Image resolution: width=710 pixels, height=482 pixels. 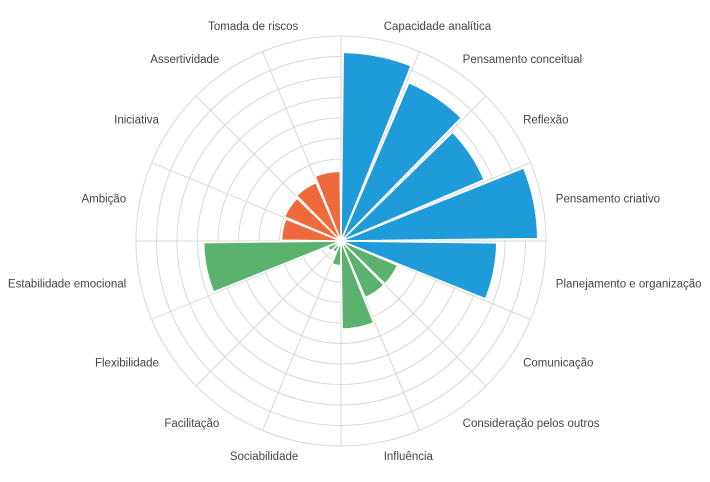 I want to click on category-label: Reflexão, so click(x=545, y=120).